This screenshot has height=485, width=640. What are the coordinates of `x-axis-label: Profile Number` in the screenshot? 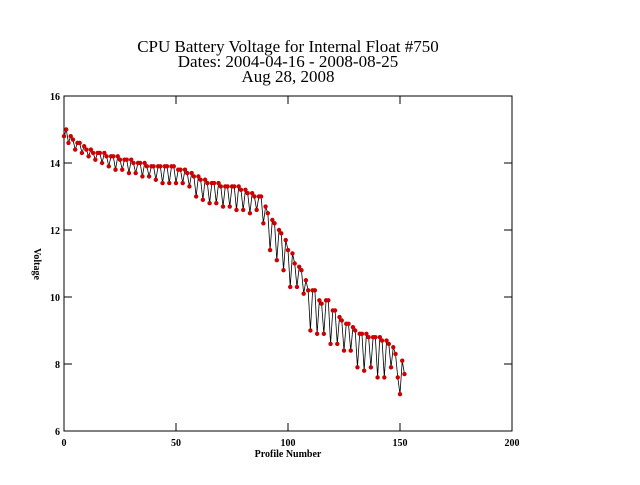 It's located at (288, 454).